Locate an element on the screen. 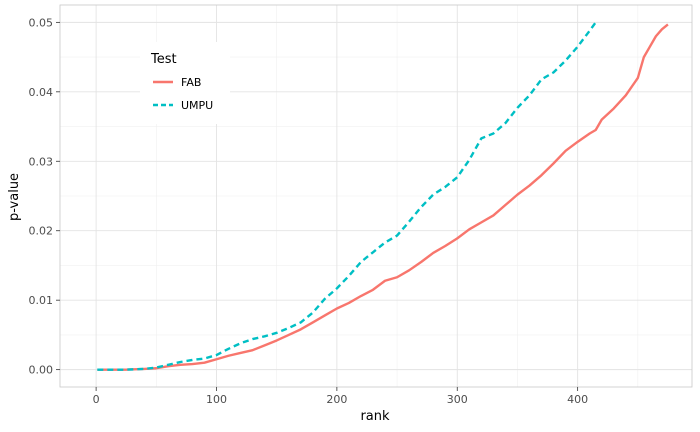  y-tick-label: 0.02 is located at coordinates (41, 231).